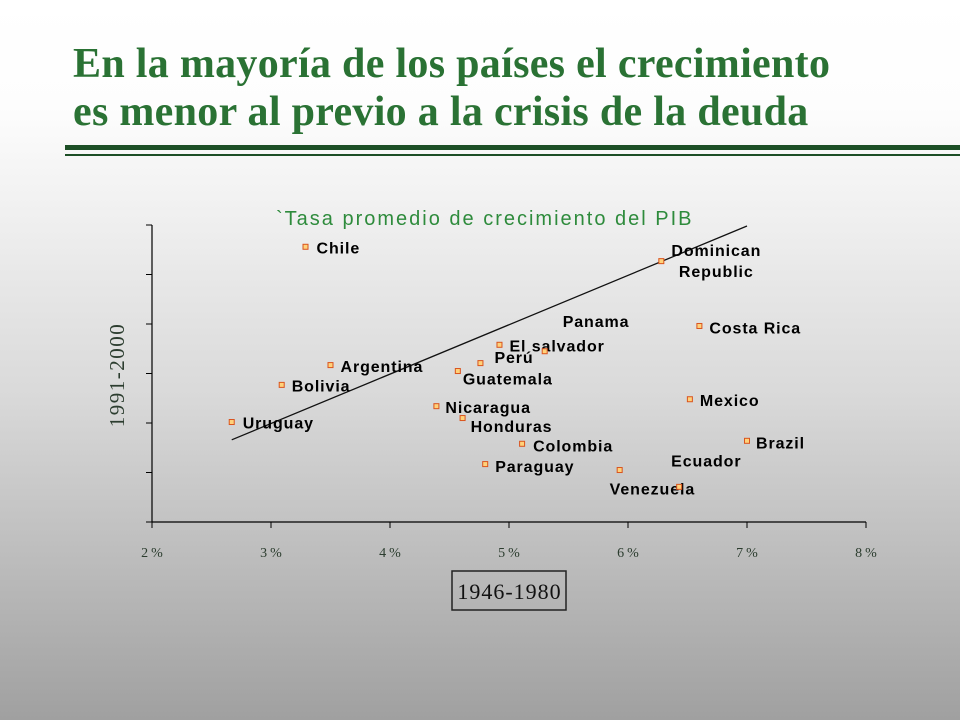 This screenshot has height=720, width=960. Describe the element at coordinates (391, 553) in the screenshot. I see `x-tick-label: 4%` at that location.